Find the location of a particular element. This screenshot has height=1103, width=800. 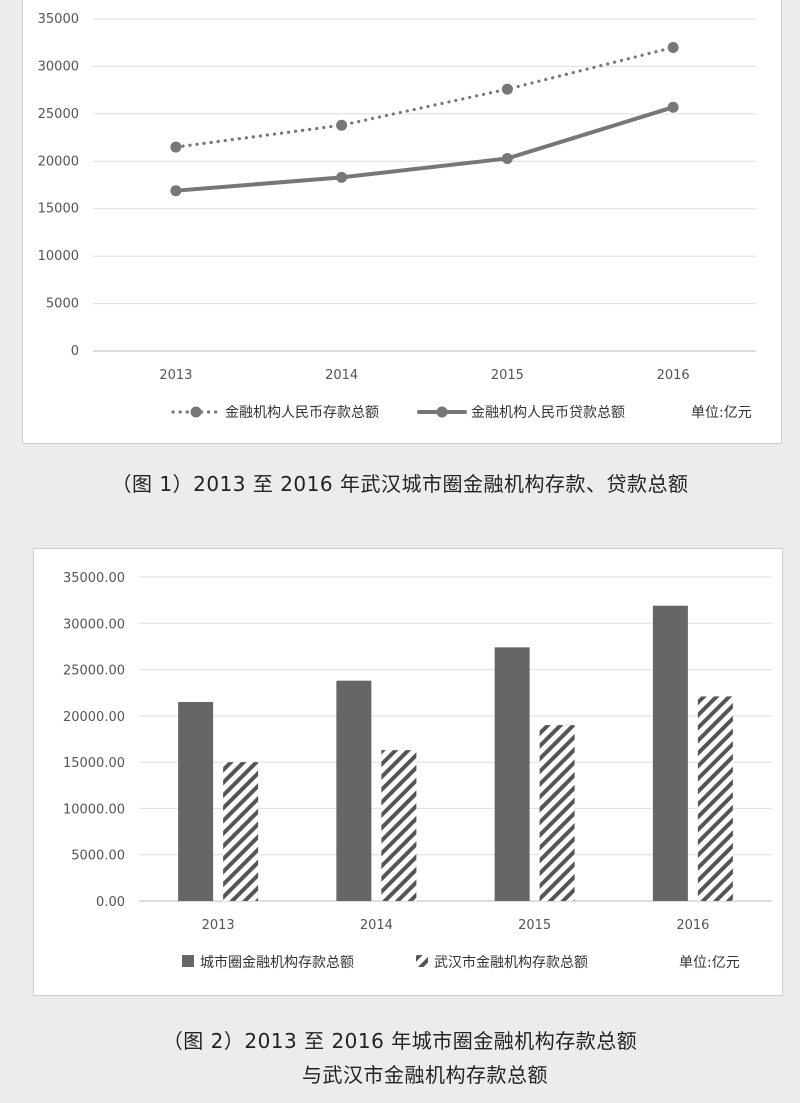

y-tick-label: 35000.00 is located at coordinates (94, 578).